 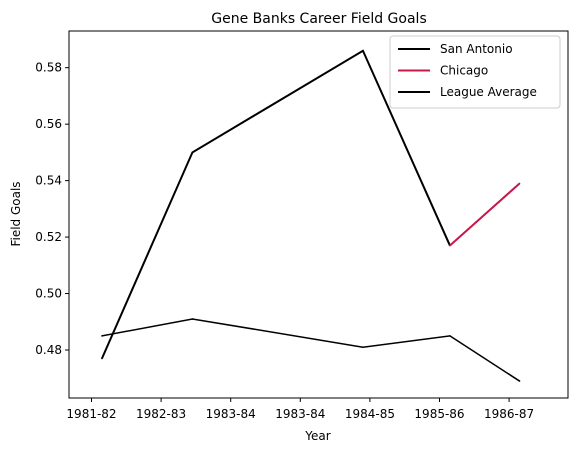 What do you see at coordinates (509, 414) in the screenshot?
I see `x-tick-label: 1986-87` at bounding box center [509, 414].